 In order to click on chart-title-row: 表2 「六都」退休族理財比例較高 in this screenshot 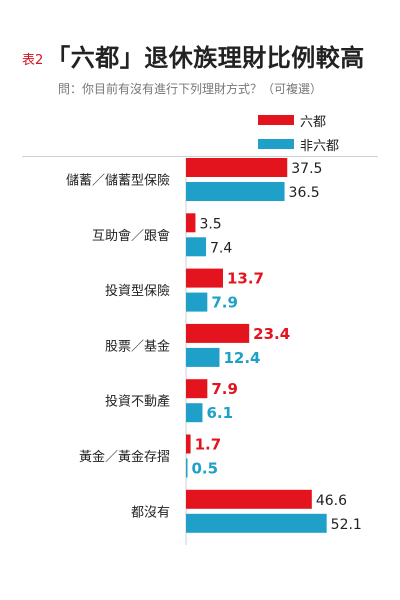, I will do `click(193, 55)`.